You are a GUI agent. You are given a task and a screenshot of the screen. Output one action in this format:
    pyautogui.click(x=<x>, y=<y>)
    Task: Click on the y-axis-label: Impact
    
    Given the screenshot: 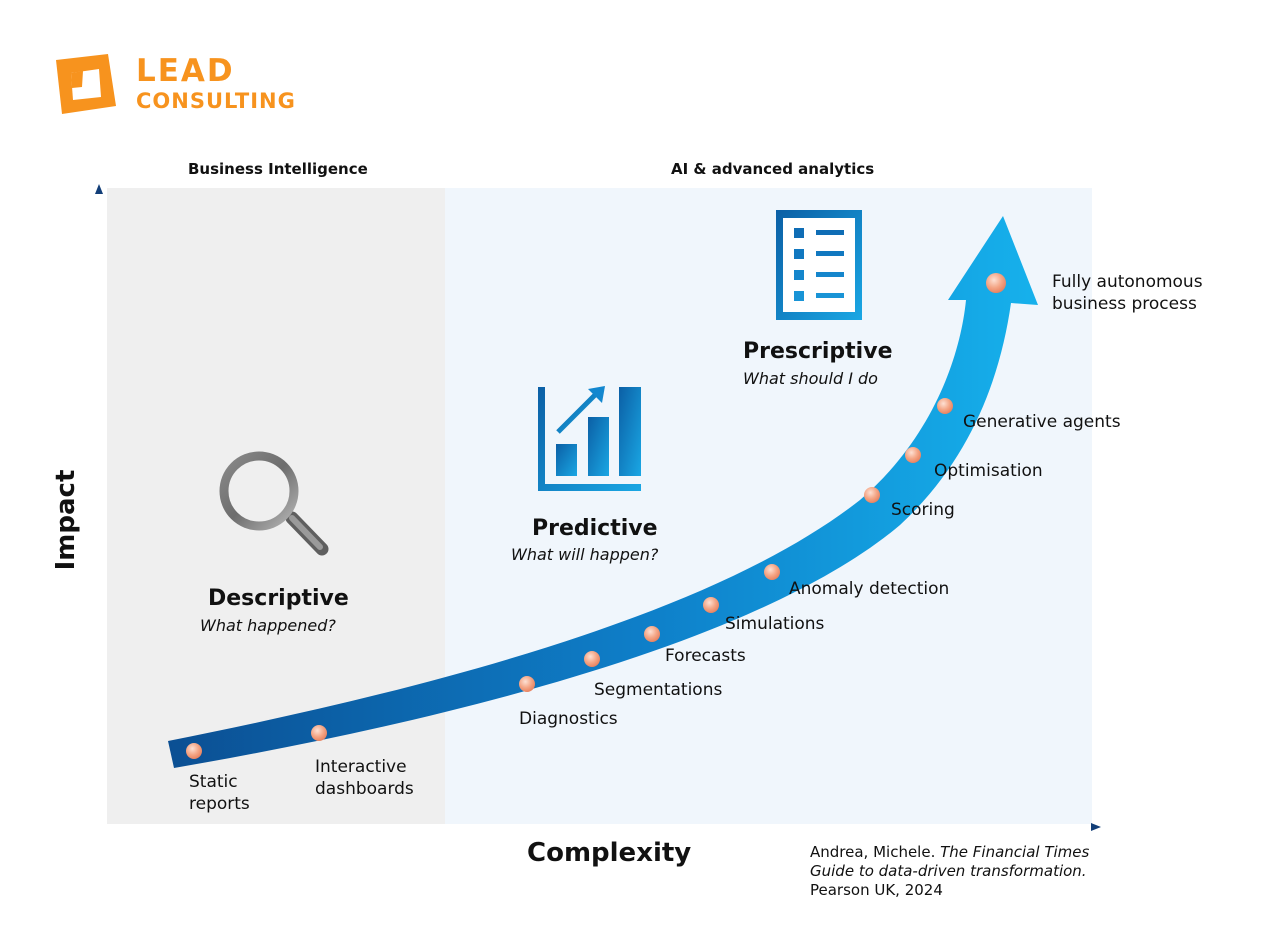 What is the action you would take?
    pyautogui.click(x=66, y=520)
    